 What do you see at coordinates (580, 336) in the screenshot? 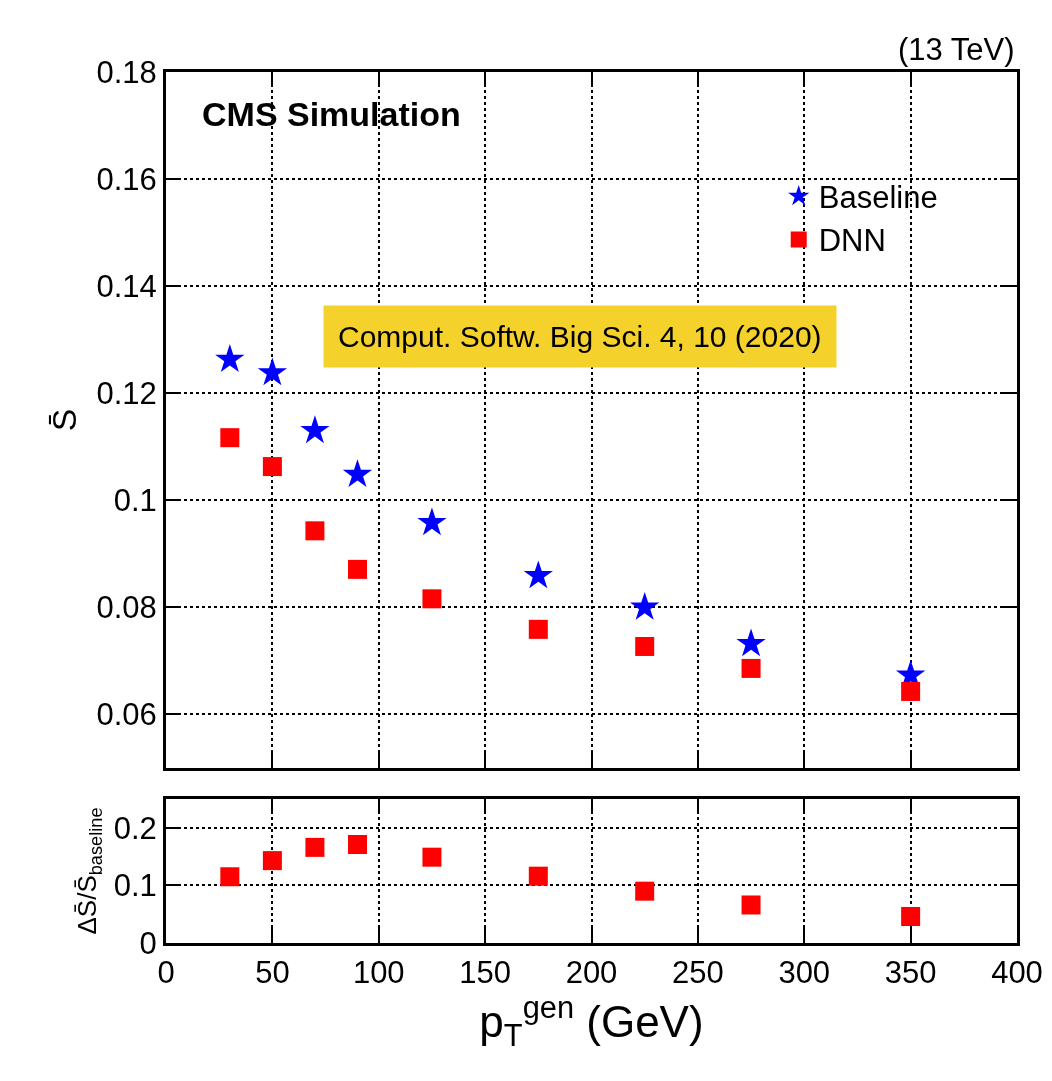
I see `annotation: Comput. Softw. Big Sci. 4, 10 (2020)` at bounding box center [580, 336].